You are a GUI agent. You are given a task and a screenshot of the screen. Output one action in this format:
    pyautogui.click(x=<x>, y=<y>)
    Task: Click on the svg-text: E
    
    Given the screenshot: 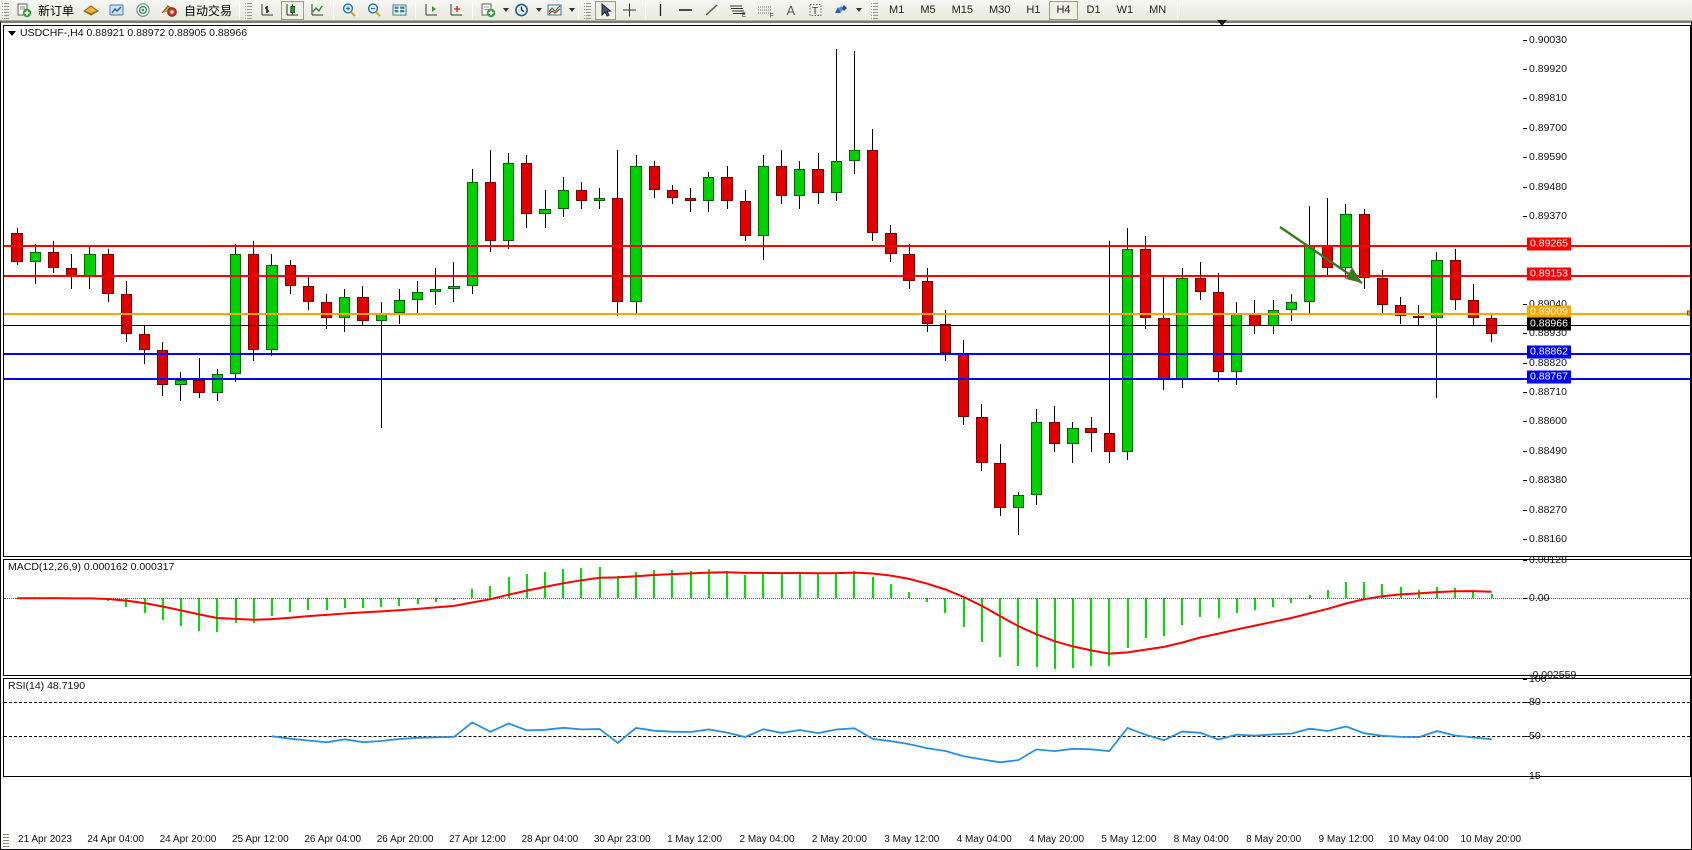 What is the action you would take?
    pyautogui.click(x=744, y=15)
    